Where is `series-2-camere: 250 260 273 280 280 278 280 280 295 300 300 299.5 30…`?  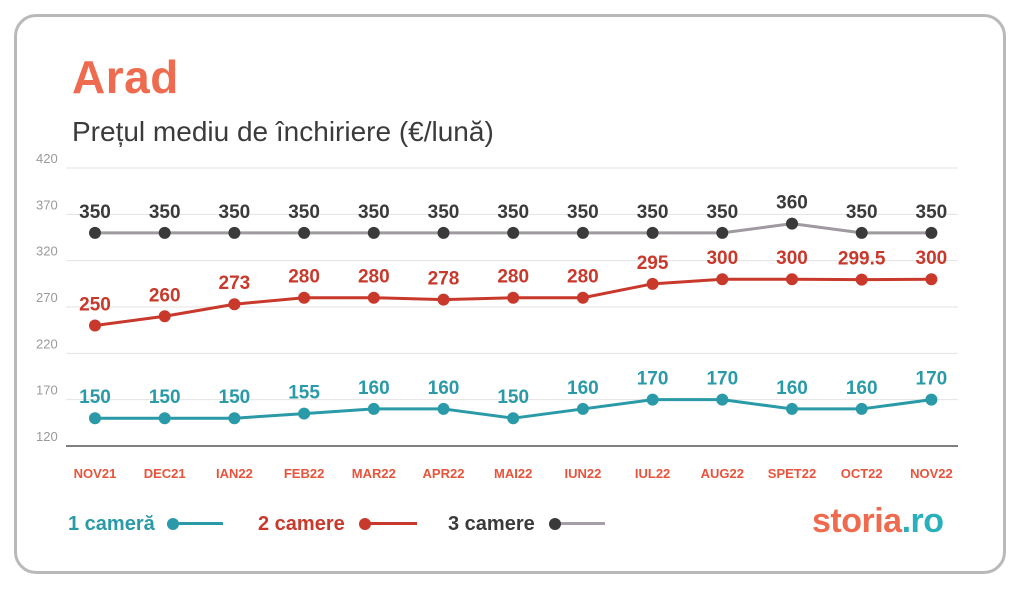 series-2-camere: 250 260 273 280 280 278 280 280 295 300 300 299.5 30… is located at coordinates (513, 290).